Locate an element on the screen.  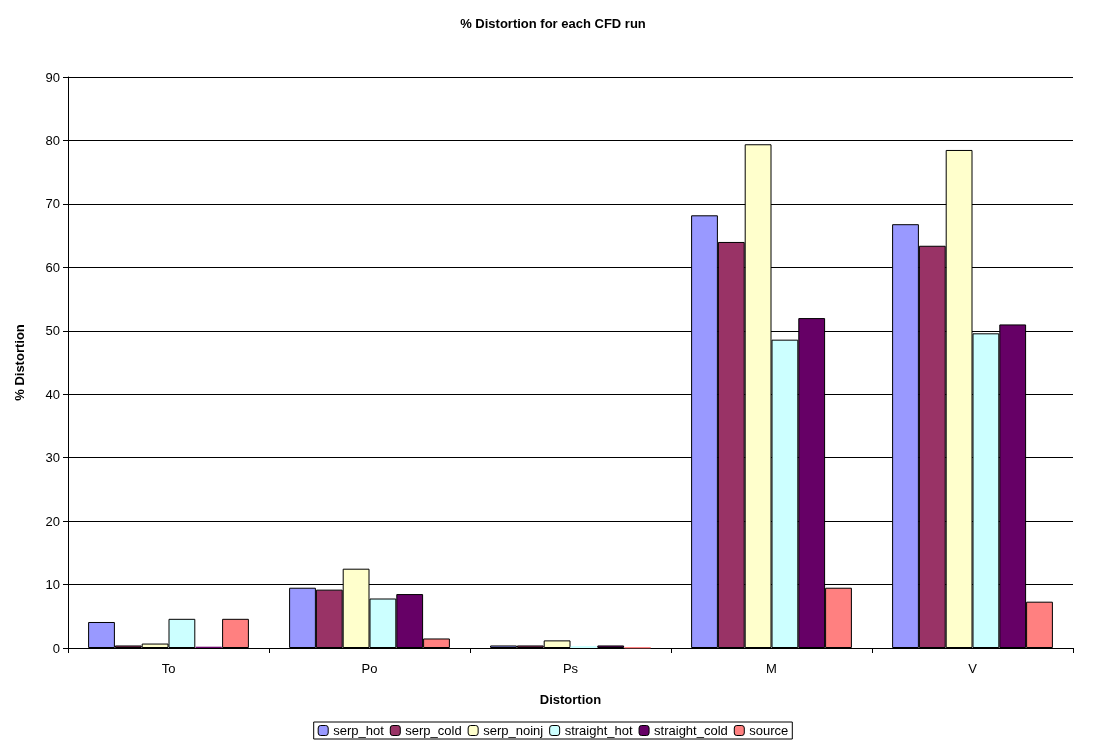
legend-label: source is located at coordinates (769, 730).